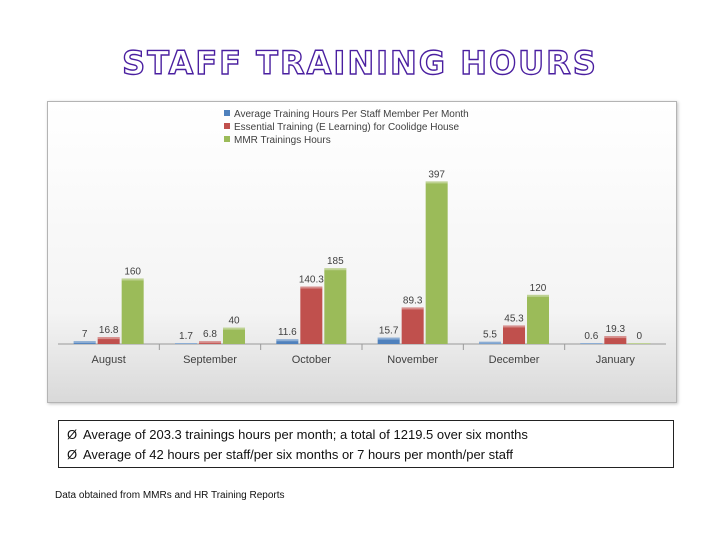 This screenshot has height=540, width=720. Describe the element at coordinates (109, 330) in the screenshot. I see `data-label: 16.8` at that location.